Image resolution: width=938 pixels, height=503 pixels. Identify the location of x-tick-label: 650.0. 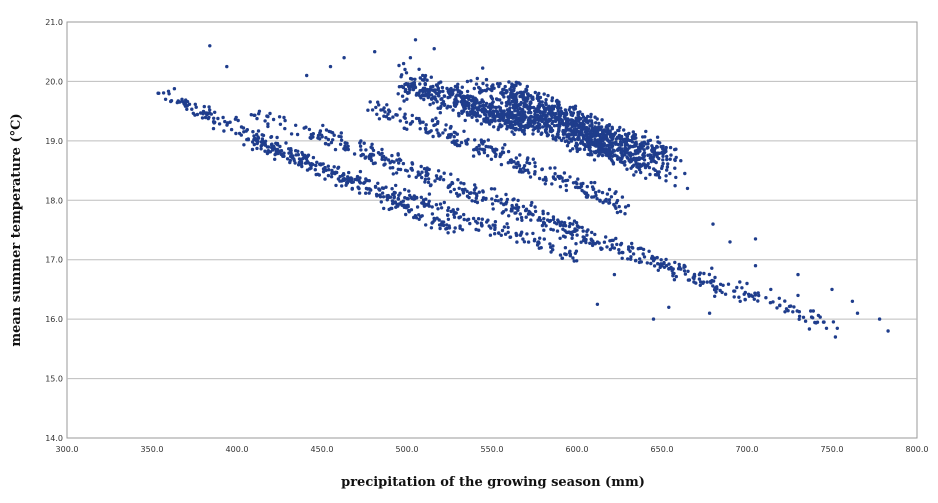
(662, 449).